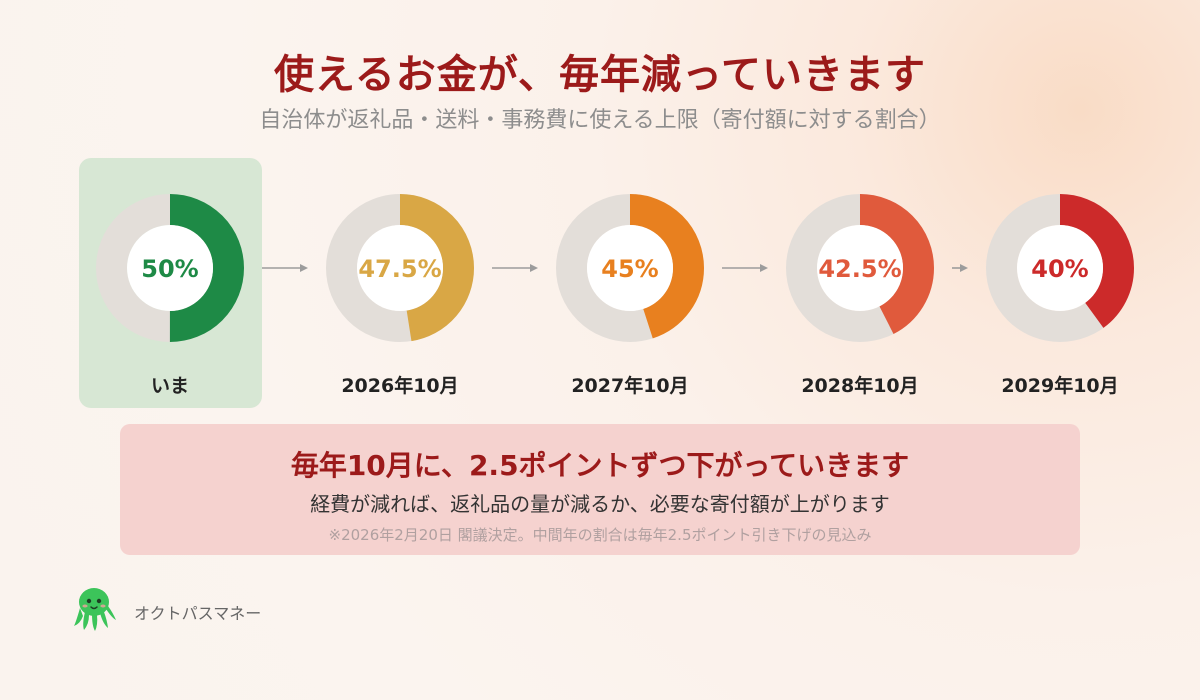  Describe the element at coordinates (600, 120) in the screenshot. I see `page-subtitle: 自治体が返礼品・送料・事務費に使える上限（寄付額に対する割合）` at that location.